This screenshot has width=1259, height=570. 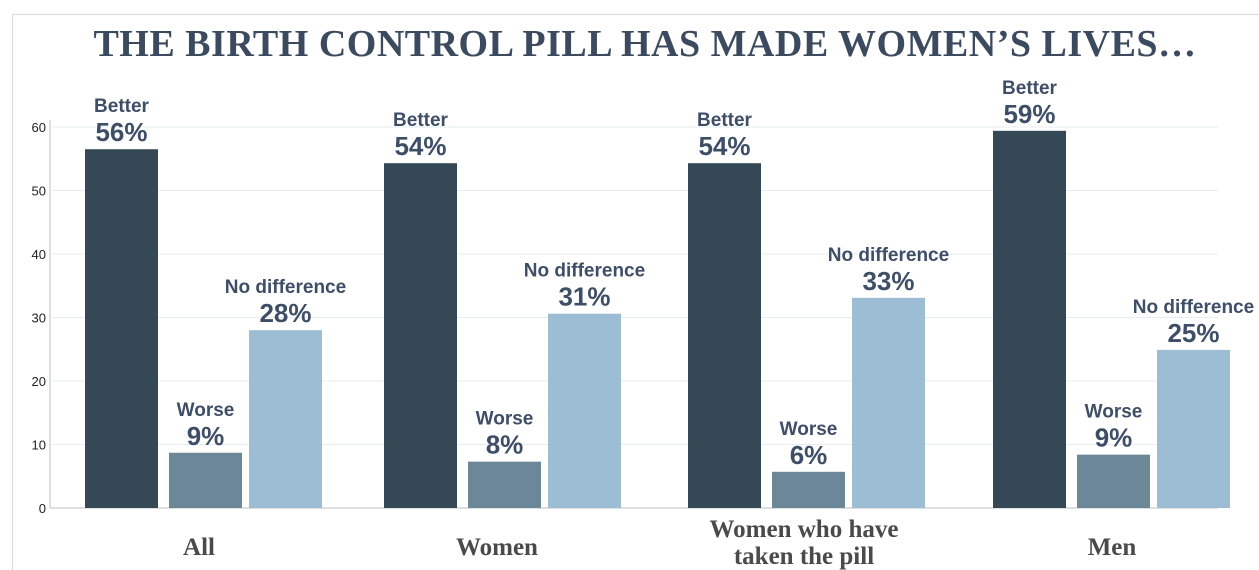 I want to click on y-tick-label: 10, so click(x=39, y=445).